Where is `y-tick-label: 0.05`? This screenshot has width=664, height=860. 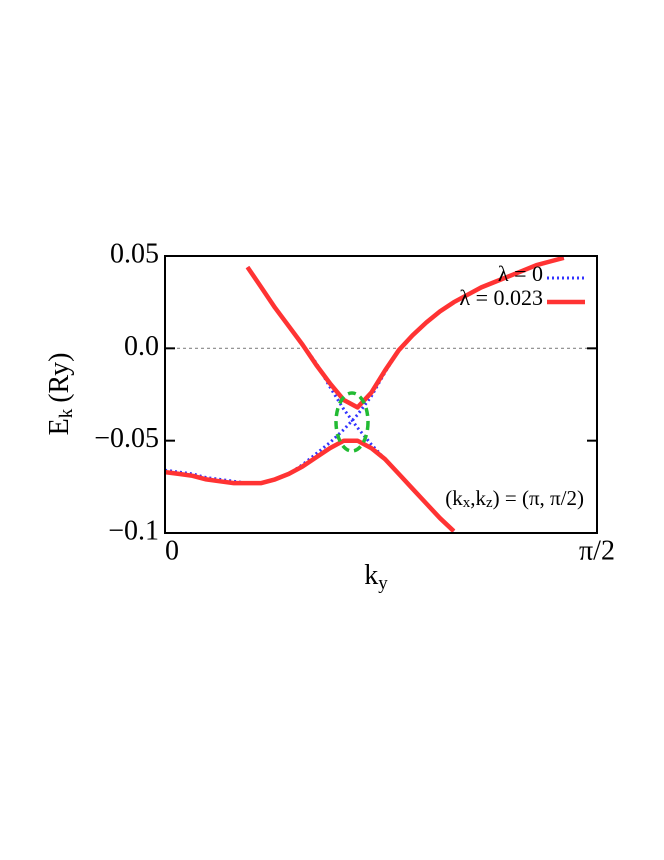 y-tick-label: 0.05 is located at coordinates (134, 253).